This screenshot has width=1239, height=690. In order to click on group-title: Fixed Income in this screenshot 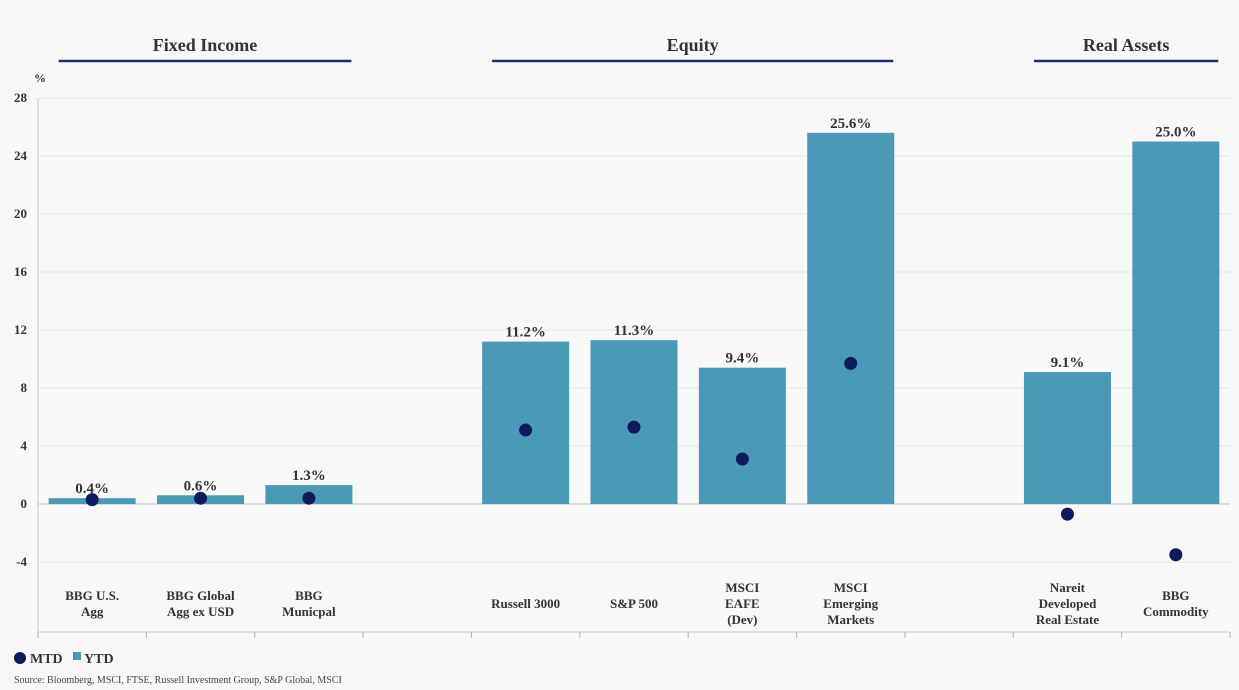, I will do `click(205, 45)`.